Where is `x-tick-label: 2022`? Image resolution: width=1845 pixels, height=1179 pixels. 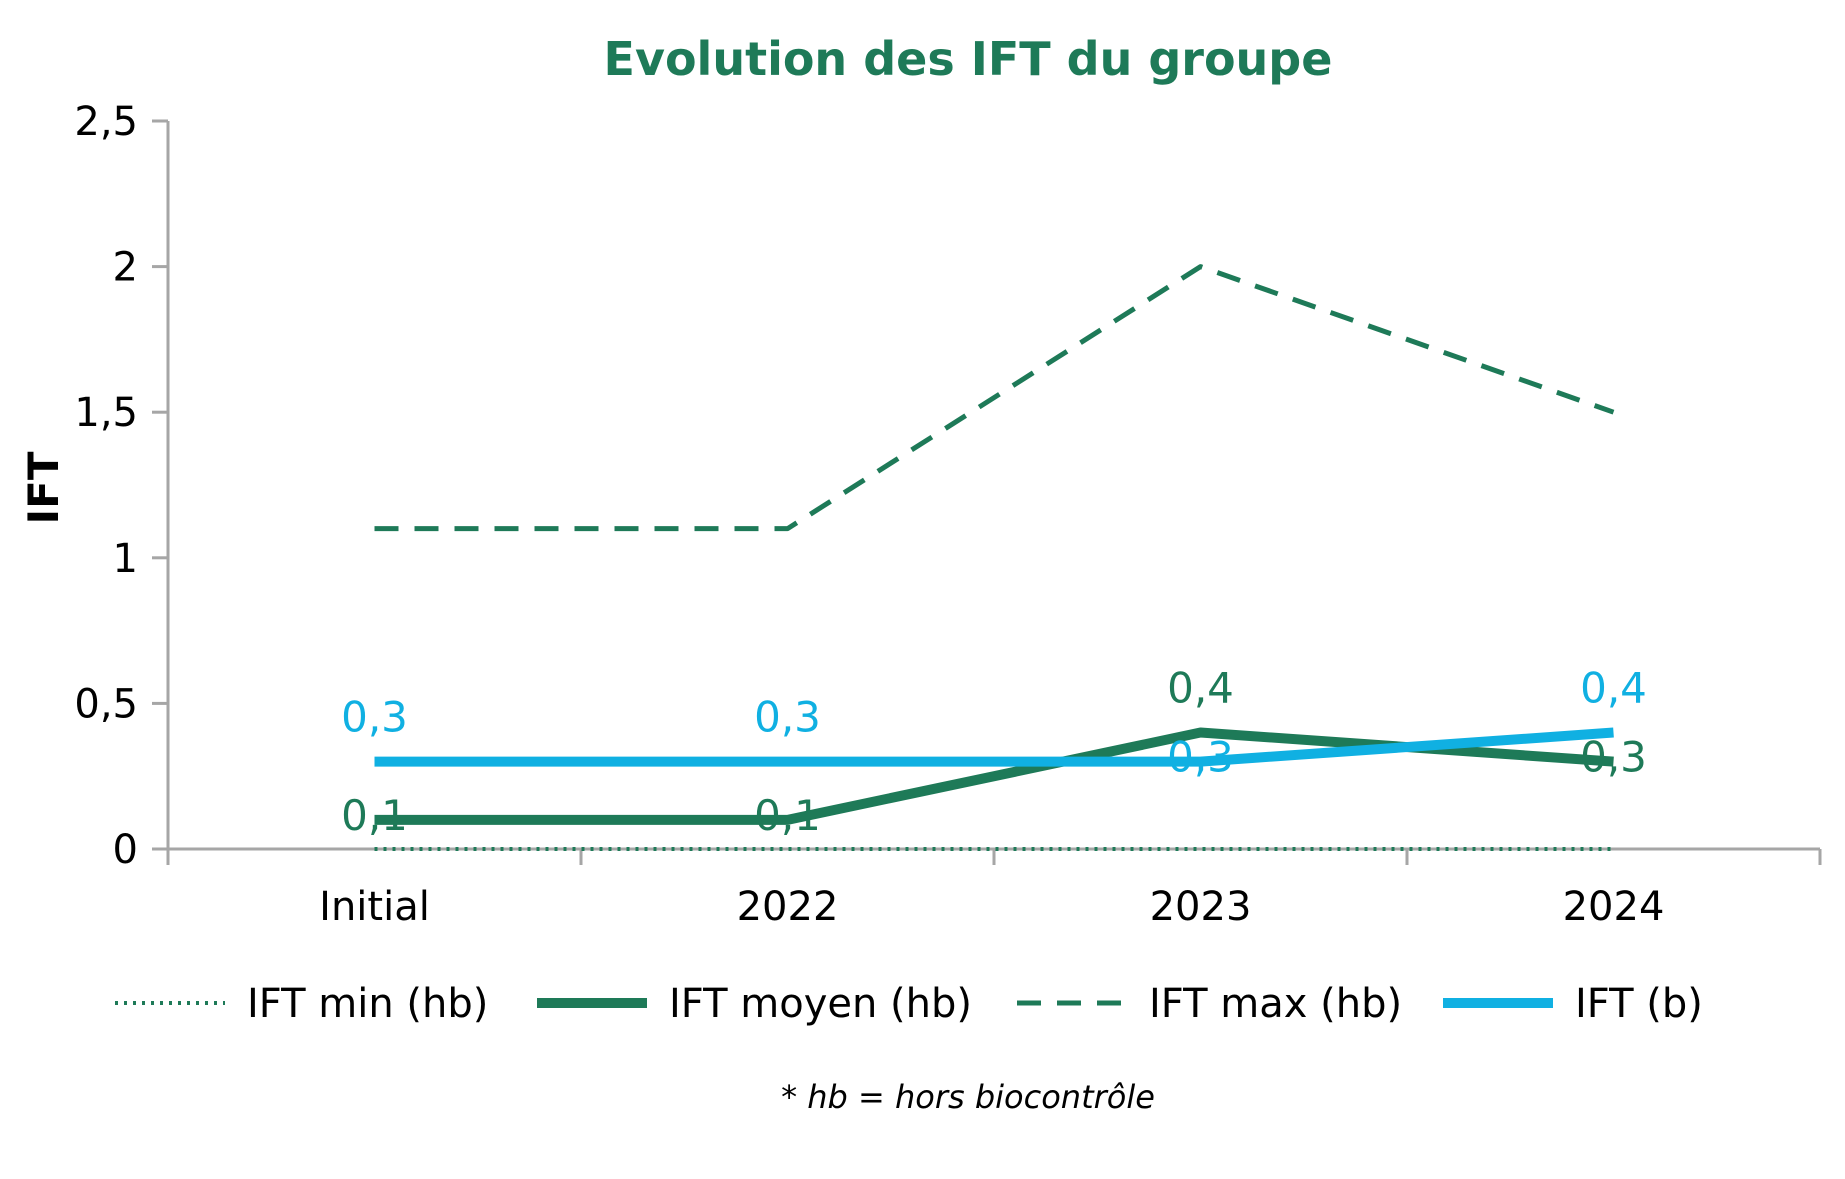
x-tick-label: 2022 is located at coordinates (788, 907).